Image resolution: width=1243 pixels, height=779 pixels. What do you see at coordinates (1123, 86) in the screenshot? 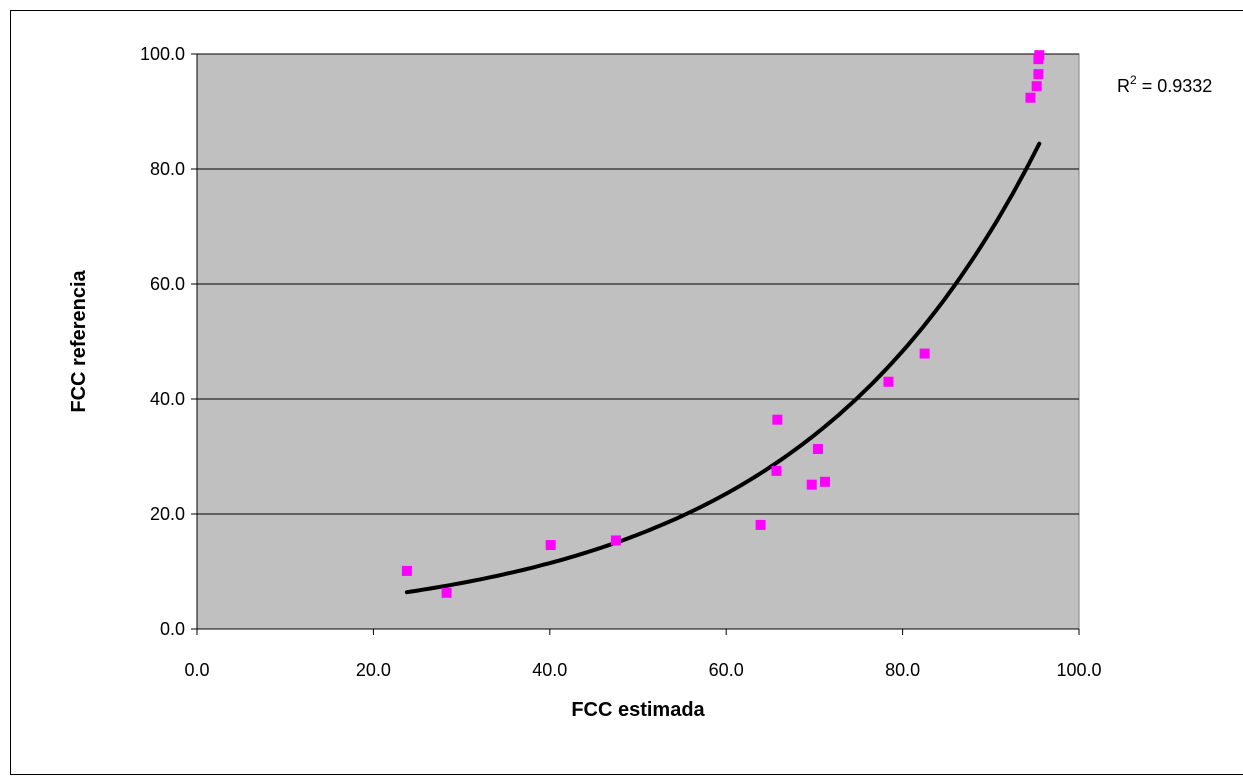
I see `r2-prefix: R` at bounding box center [1123, 86].